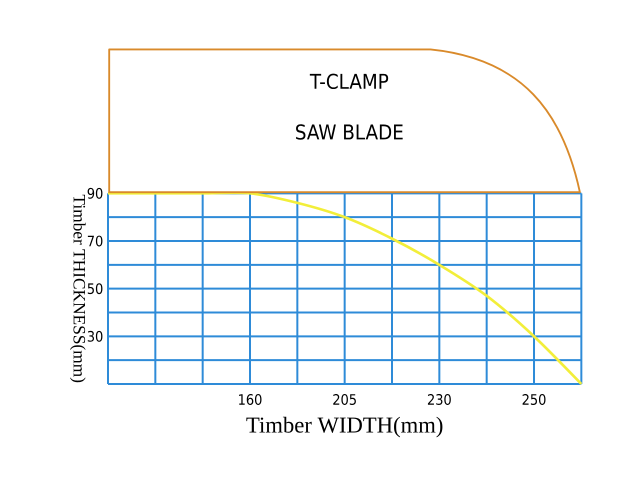  Describe the element at coordinates (534, 400) in the screenshot. I see `x-tick-label: 250` at that location.